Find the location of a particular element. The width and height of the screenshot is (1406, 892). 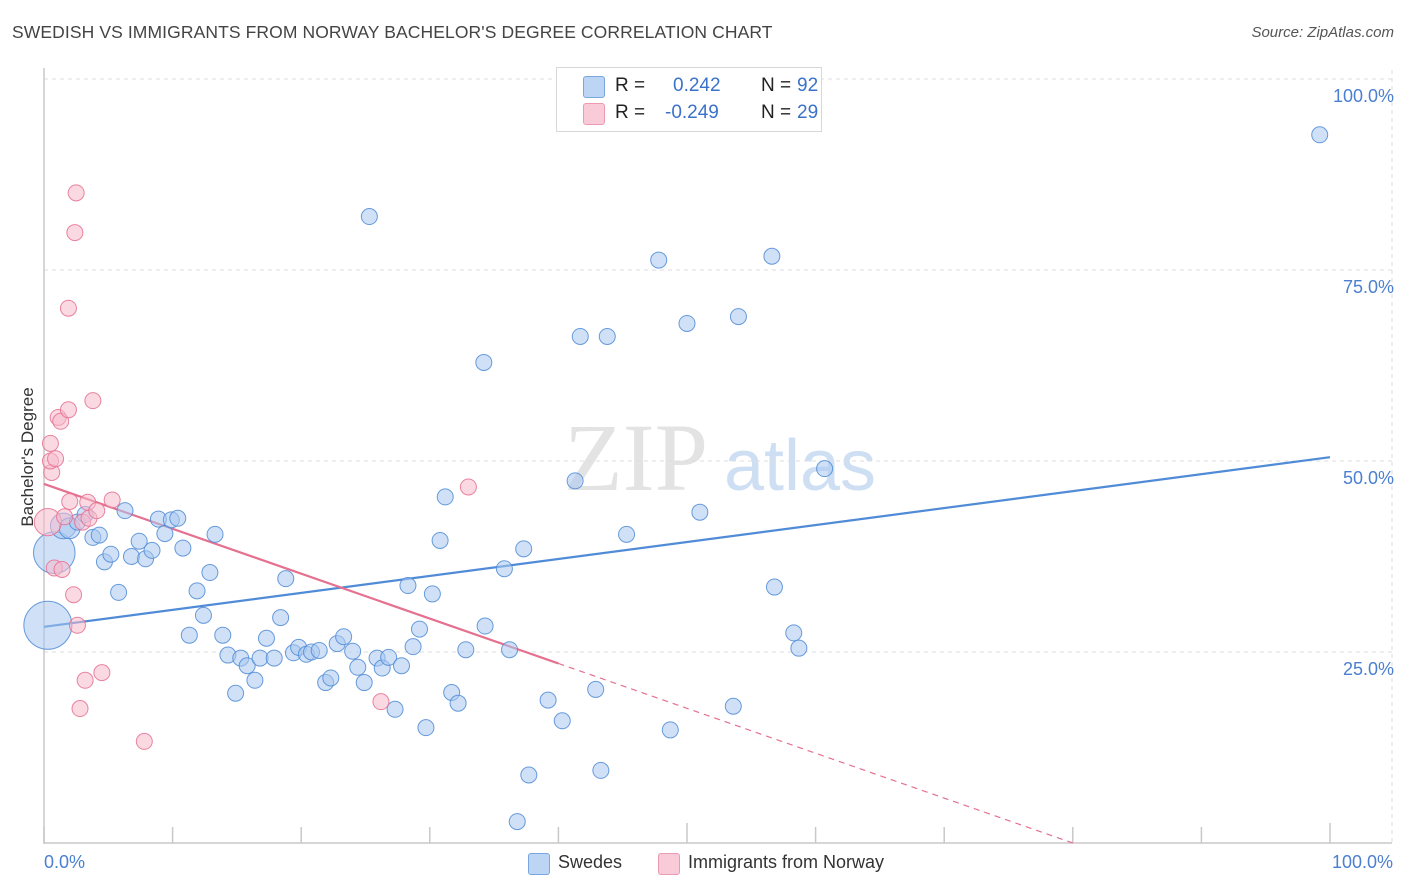

bottom-legend-label: Swedes is located at coordinates (590, 862).